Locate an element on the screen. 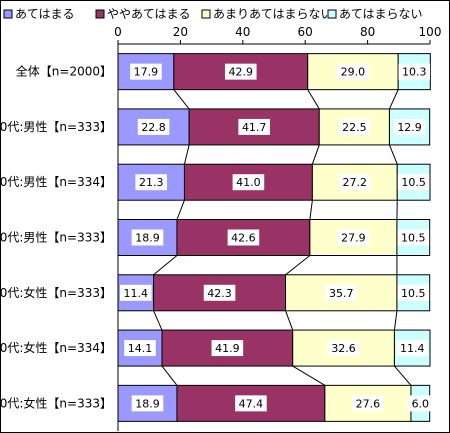  data-label: 41.0 is located at coordinates (248, 182).